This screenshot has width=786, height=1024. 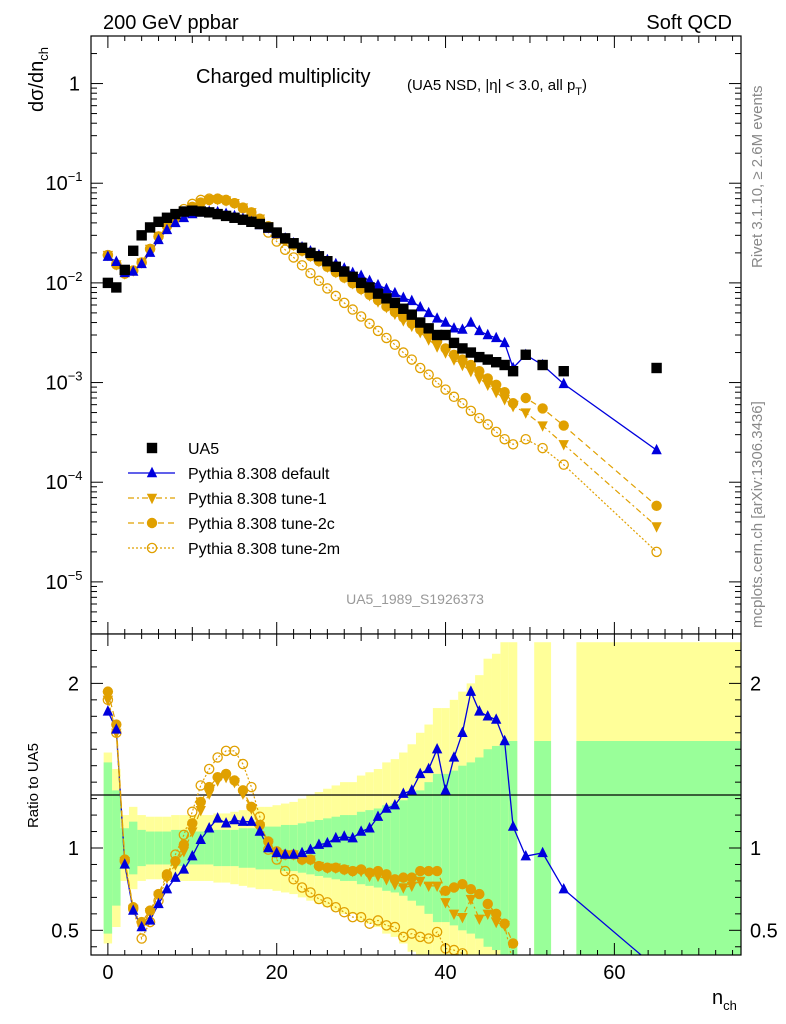 What do you see at coordinates (757, 177) in the screenshot?
I see `rivet-version-label: Rivet 3.1.10, ≥ 2.6M events` at bounding box center [757, 177].